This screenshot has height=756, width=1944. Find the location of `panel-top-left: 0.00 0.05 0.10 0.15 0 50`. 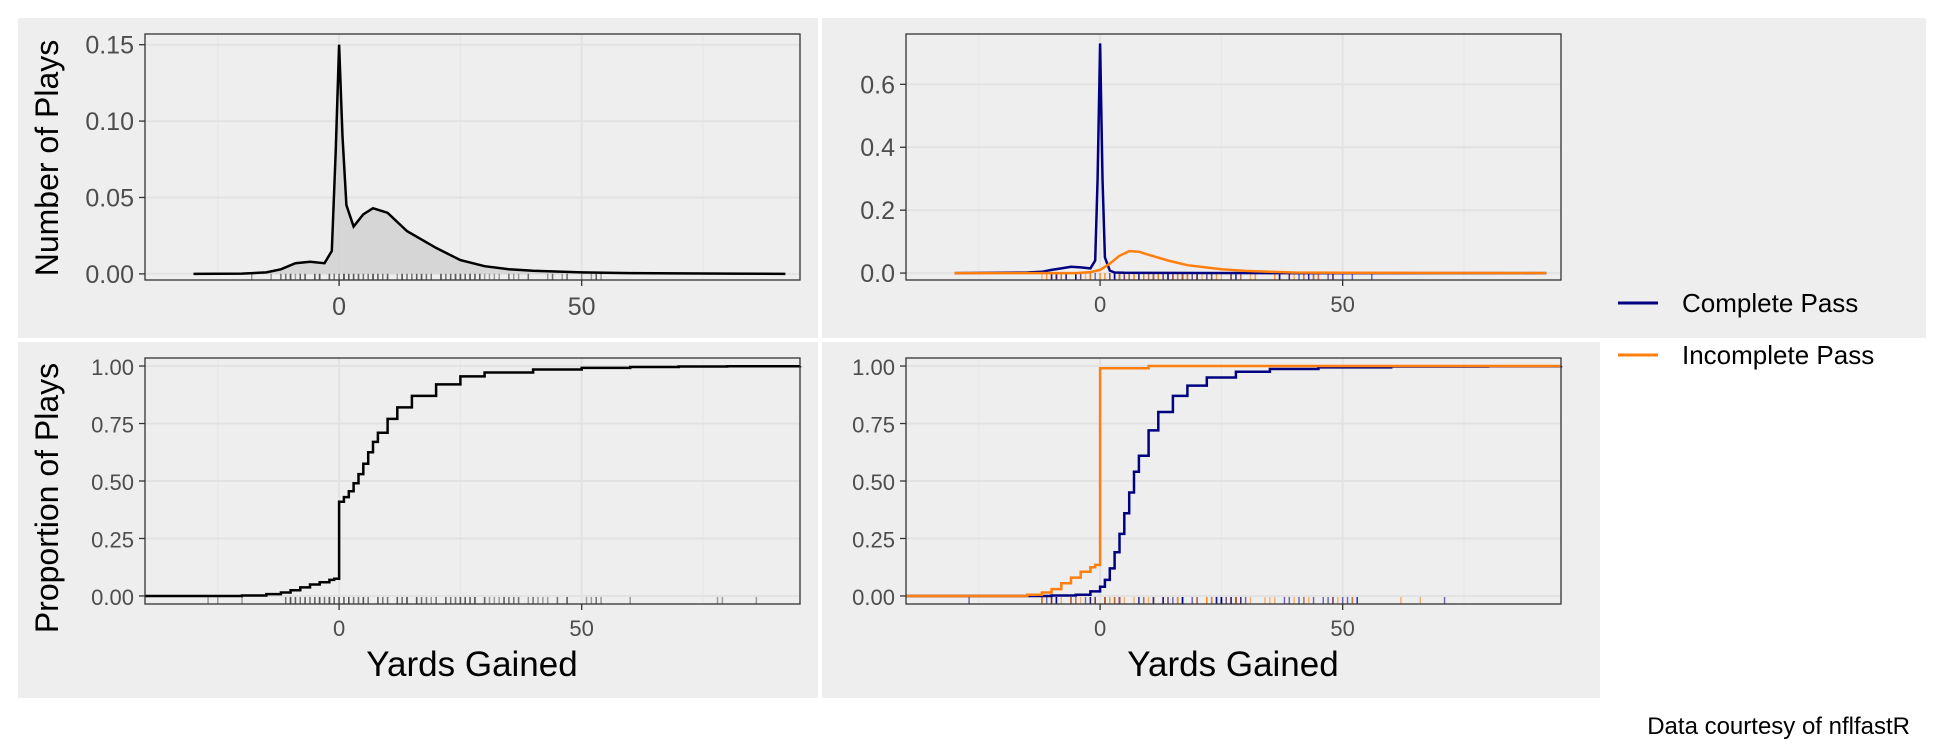

panel-top-left: 0.00 0.05 0.10 0.15 0 50 is located at coordinates (442, 176).